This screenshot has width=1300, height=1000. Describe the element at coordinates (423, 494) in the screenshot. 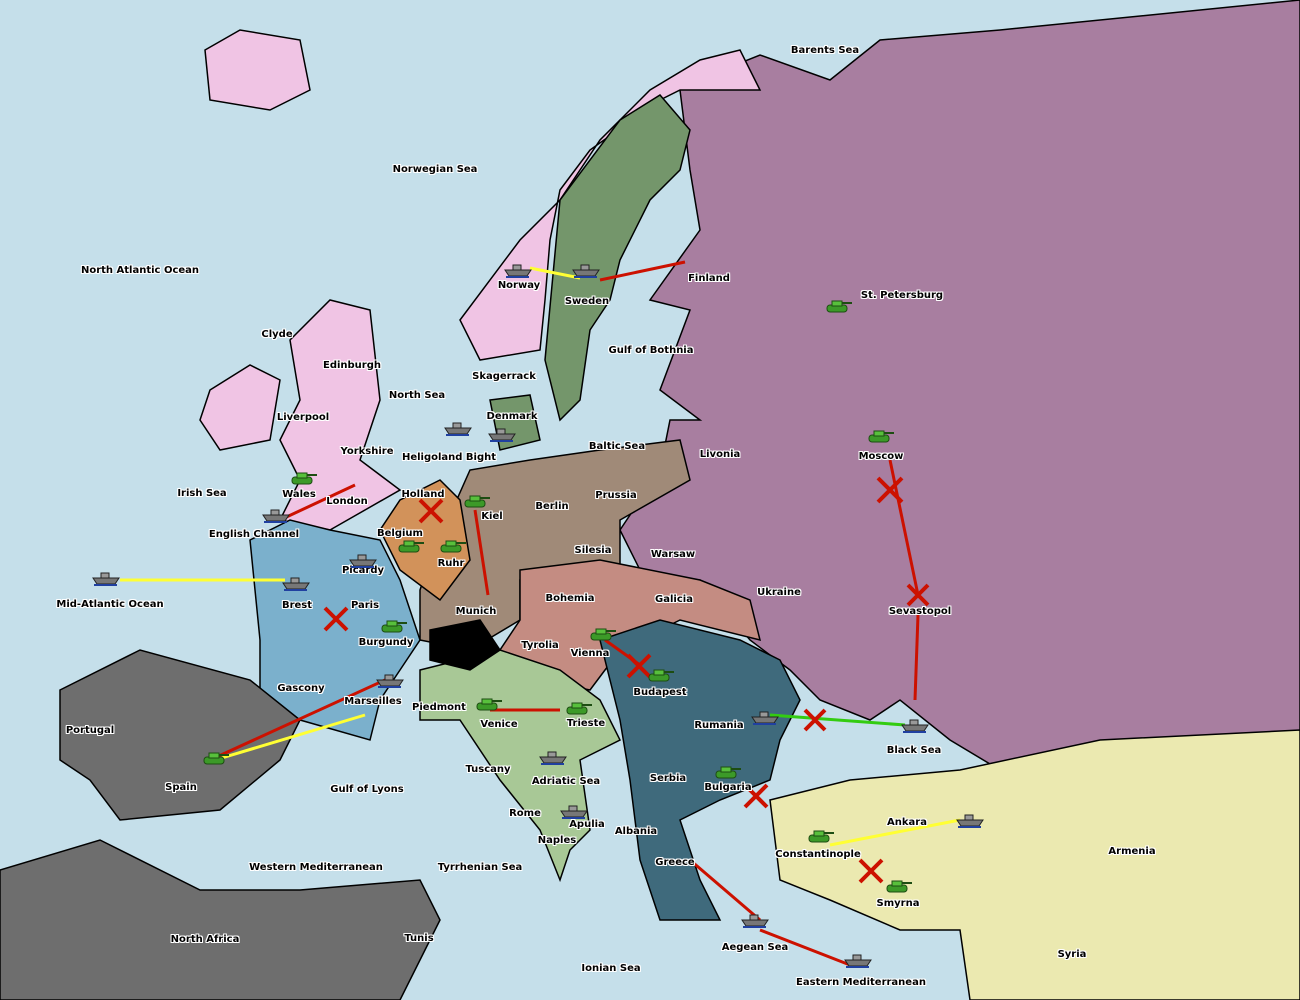

I see `province-label: Holland` at that location.